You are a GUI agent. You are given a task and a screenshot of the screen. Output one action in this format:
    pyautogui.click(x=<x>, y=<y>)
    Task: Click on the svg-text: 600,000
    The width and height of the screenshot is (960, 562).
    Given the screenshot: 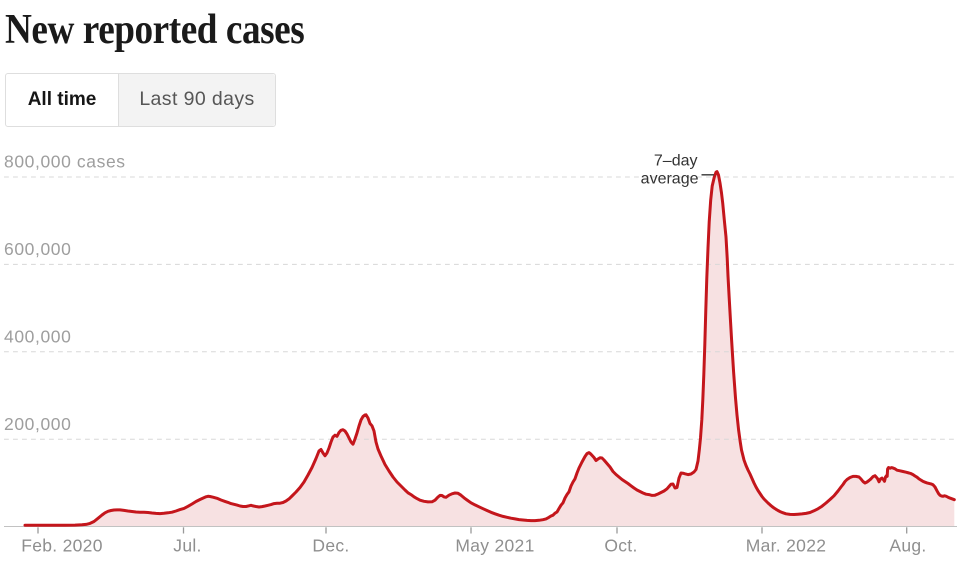 What is the action you would take?
    pyautogui.click(x=37, y=249)
    